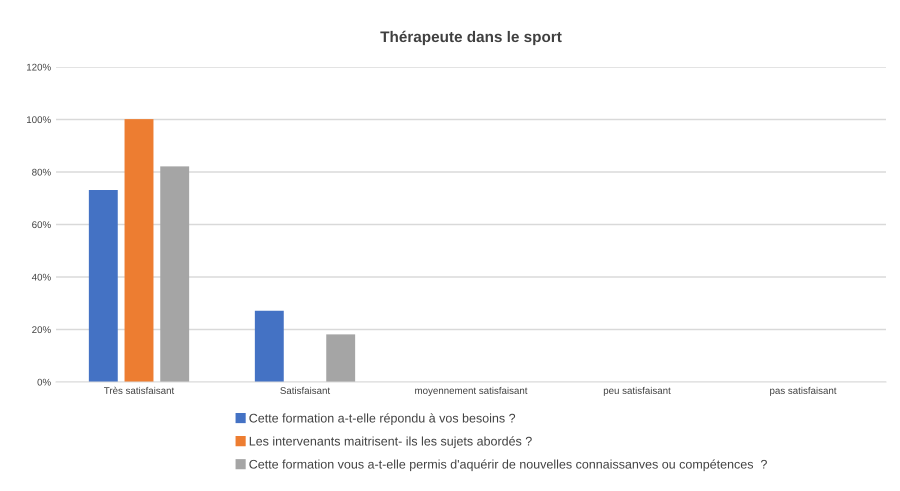 The image size is (900, 491). What do you see at coordinates (41, 172) in the screenshot?
I see `y-tick-label: 80%` at bounding box center [41, 172].